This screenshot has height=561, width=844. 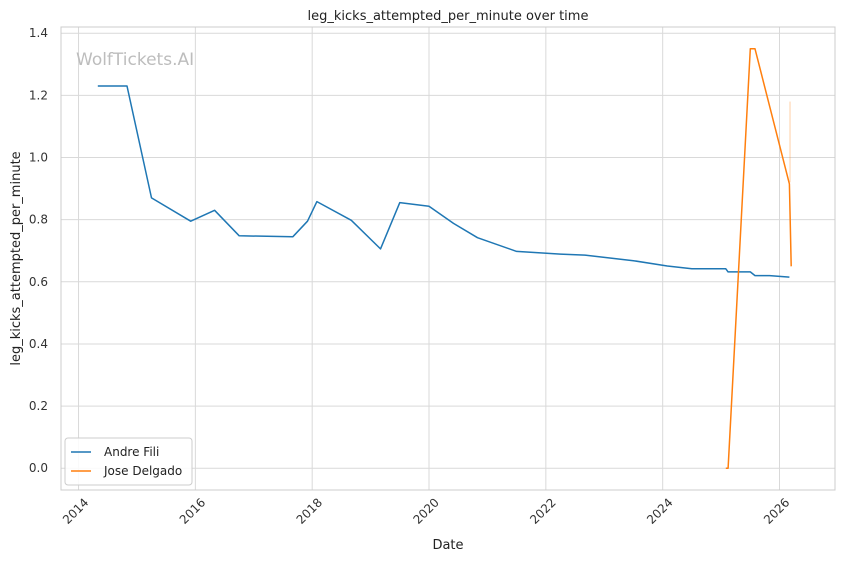 What do you see at coordinates (16, 258) in the screenshot?
I see `y-axis-title: leg_kicks_attempted_per_minute` at bounding box center [16, 258].